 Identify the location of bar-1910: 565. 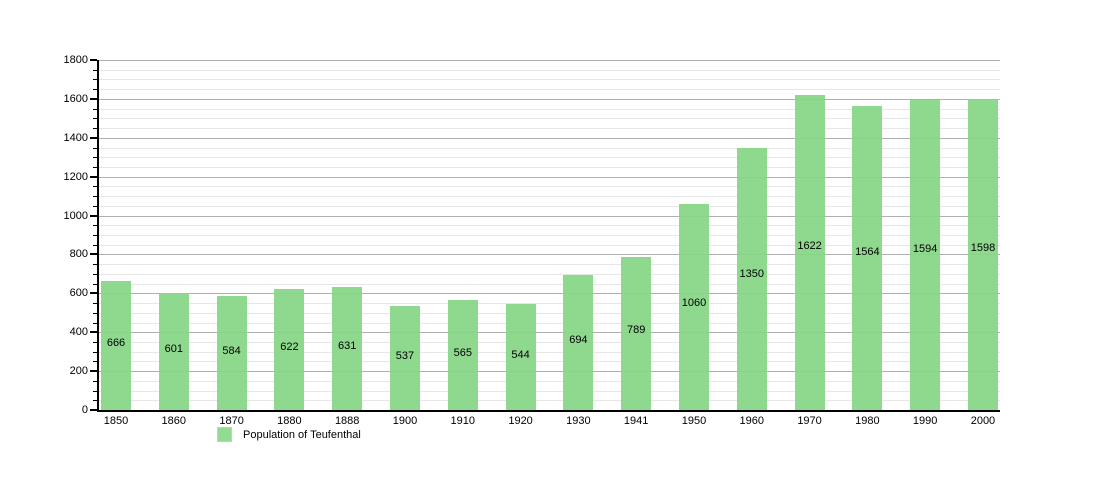
(462, 355).